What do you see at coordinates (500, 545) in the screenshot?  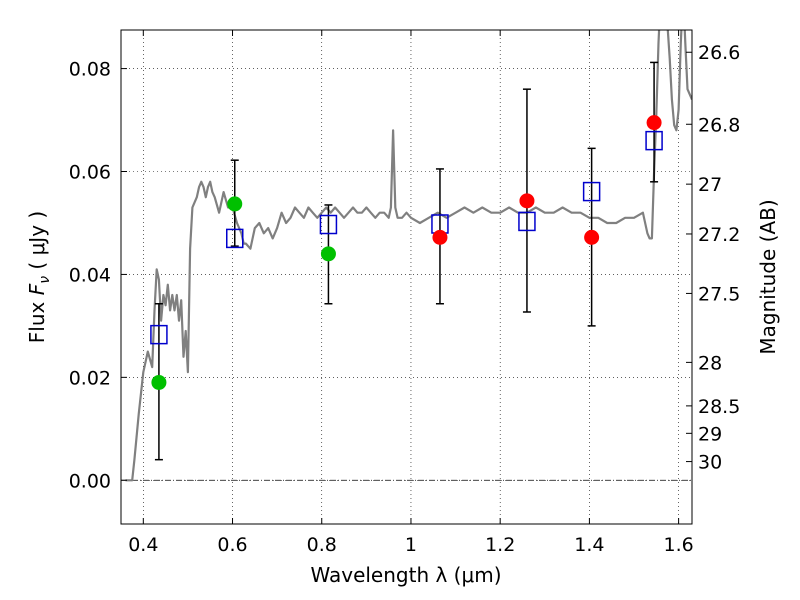 I see `x-tick-label: 1.2` at bounding box center [500, 545].